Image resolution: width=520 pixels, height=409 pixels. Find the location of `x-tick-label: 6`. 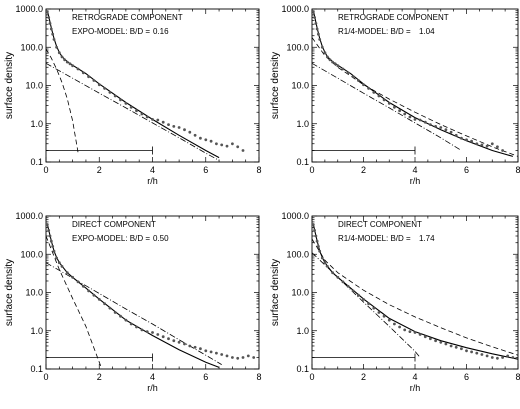

x-tick-label: 6 is located at coordinates (466, 377).